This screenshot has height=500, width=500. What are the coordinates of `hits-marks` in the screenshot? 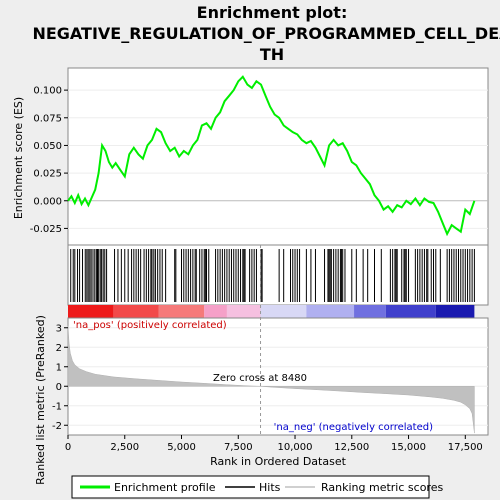 It's located at (272, 275).